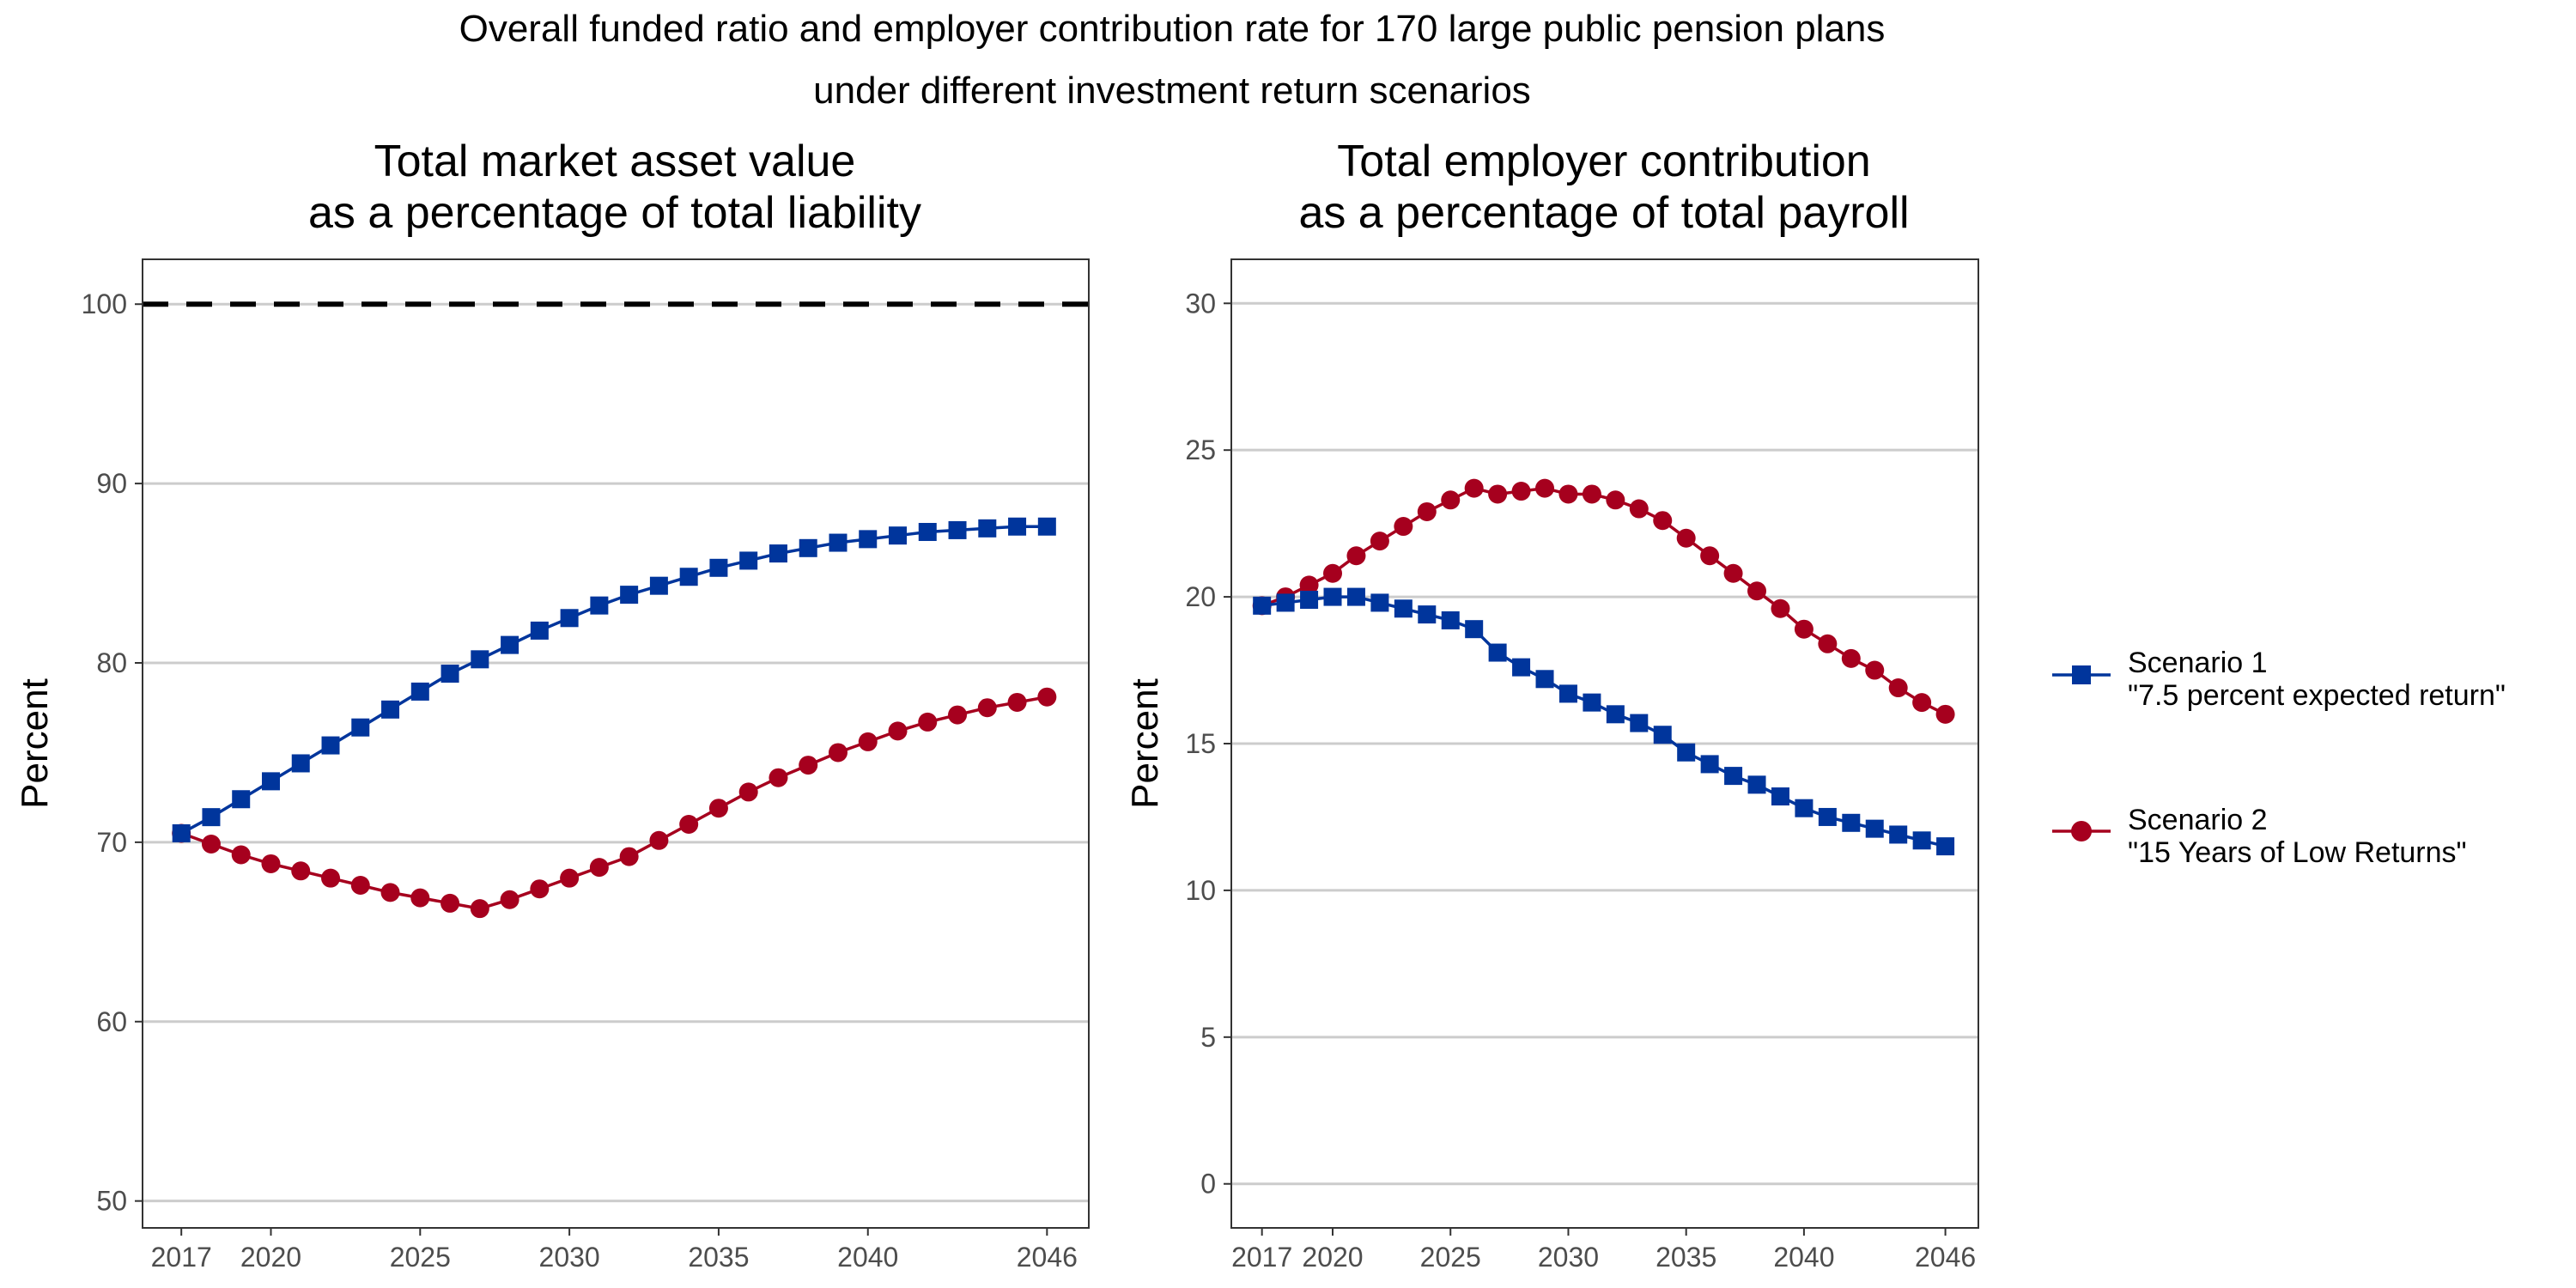 The height and width of the screenshot is (1288, 2576). Describe the element at coordinates (2198, 663) in the screenshot. I see `legend-label-line1: Scenario 1` at that location.